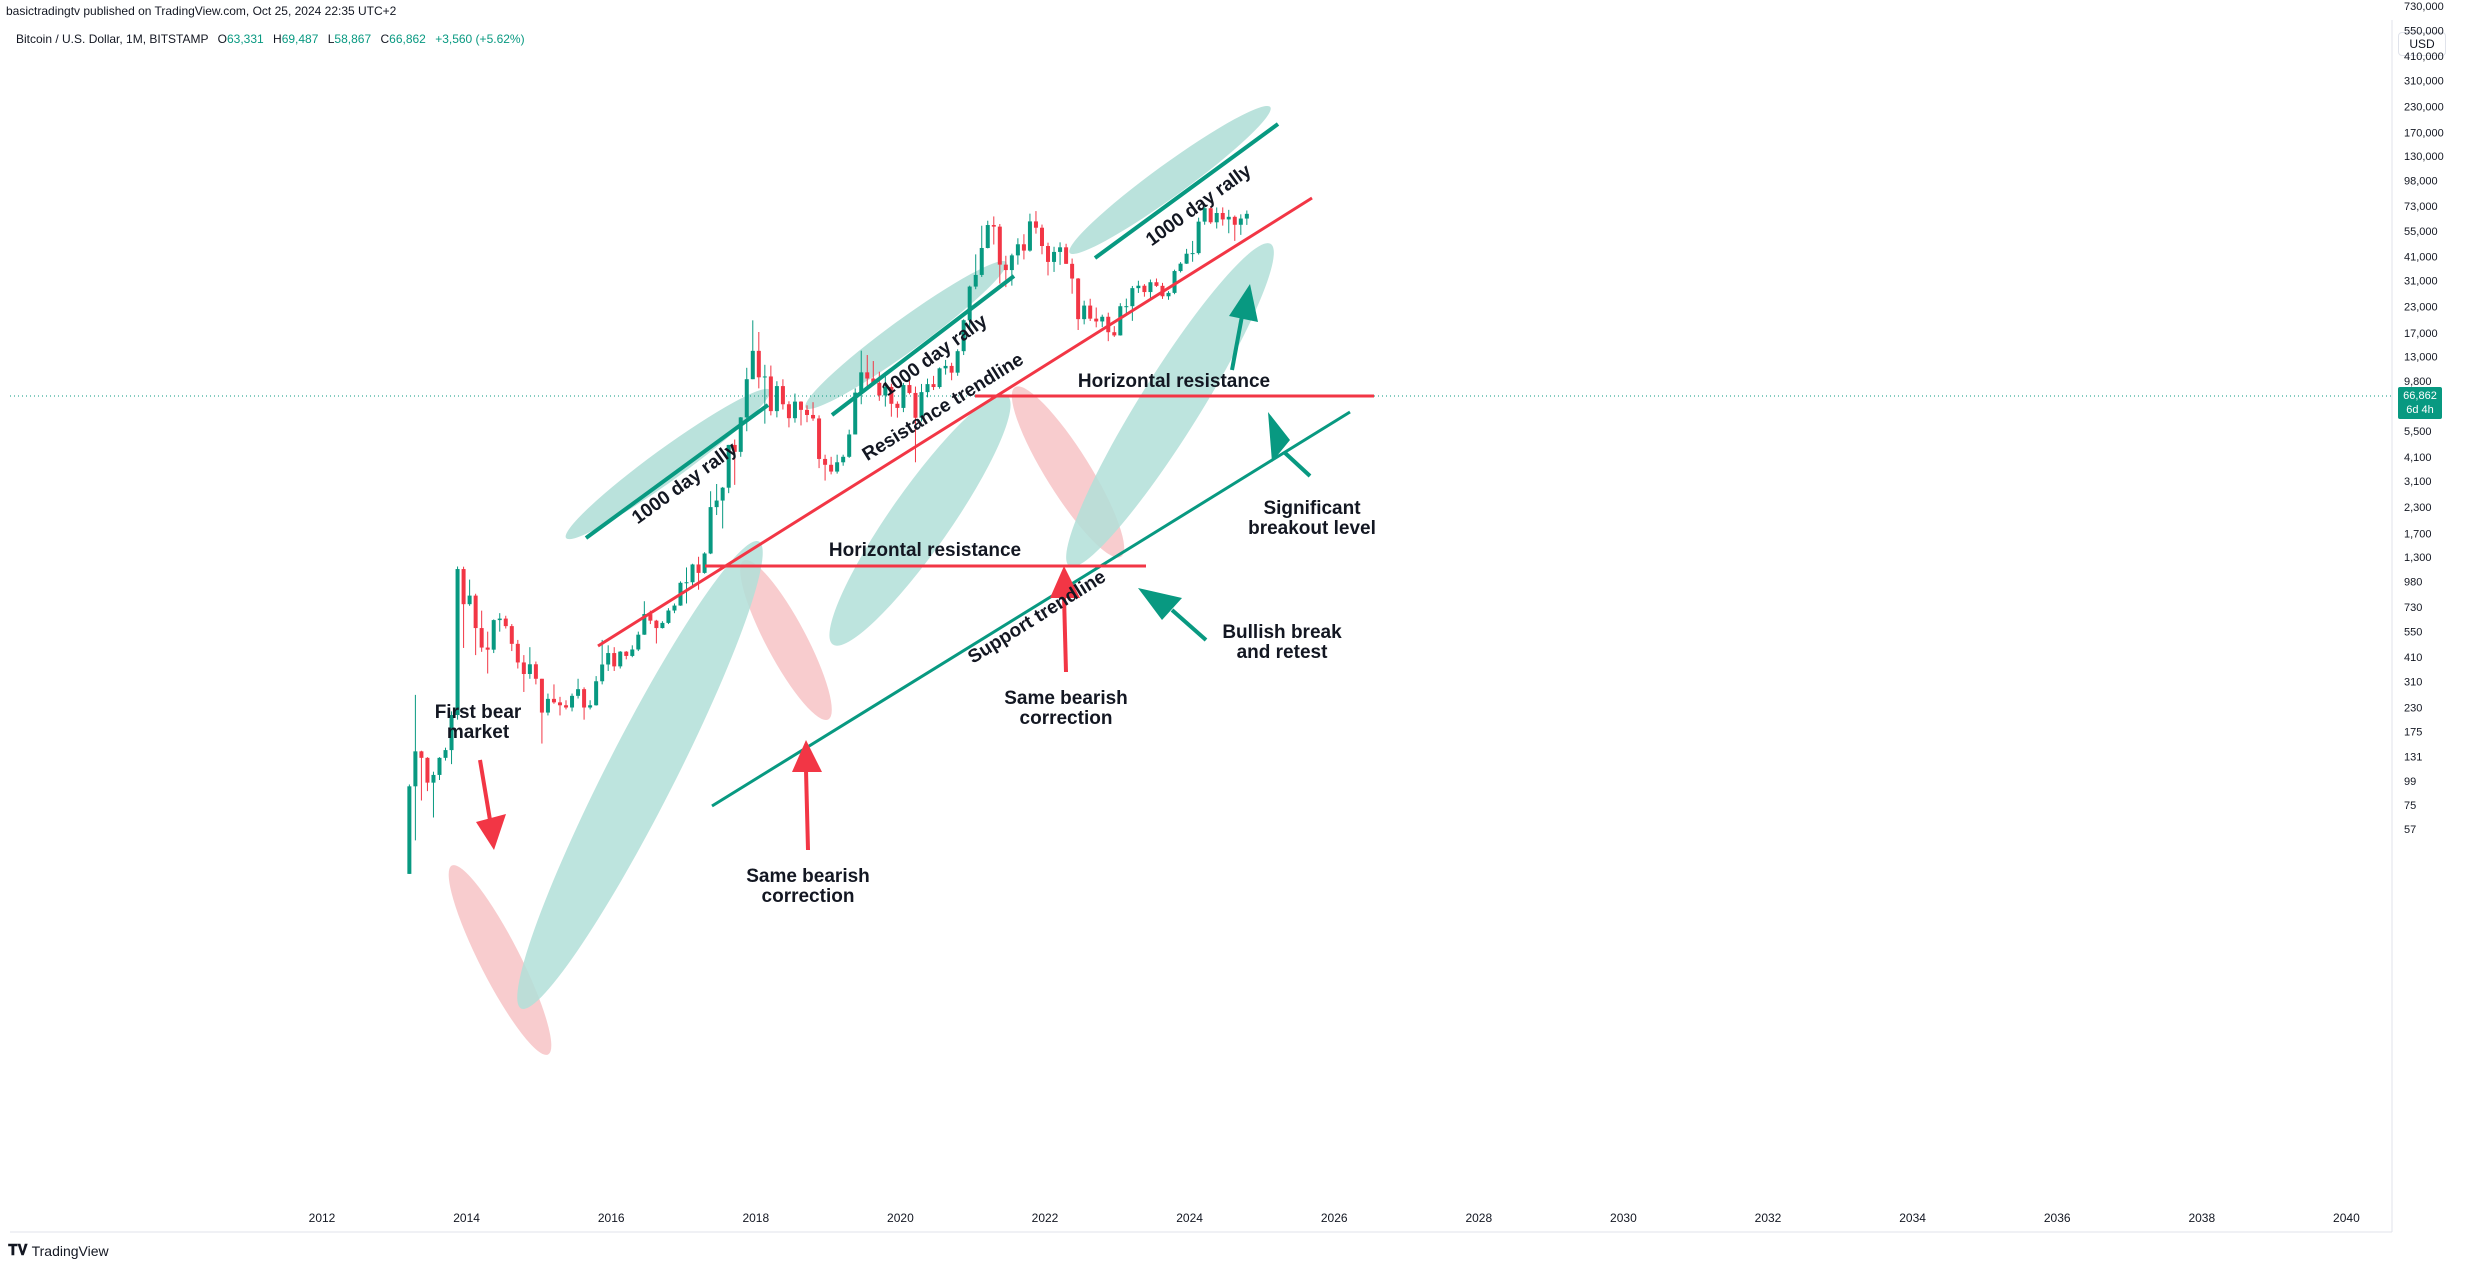 This screenshot has width=2475, height=1268. I want to click on green-arrow-retest, so click(1290, 445).